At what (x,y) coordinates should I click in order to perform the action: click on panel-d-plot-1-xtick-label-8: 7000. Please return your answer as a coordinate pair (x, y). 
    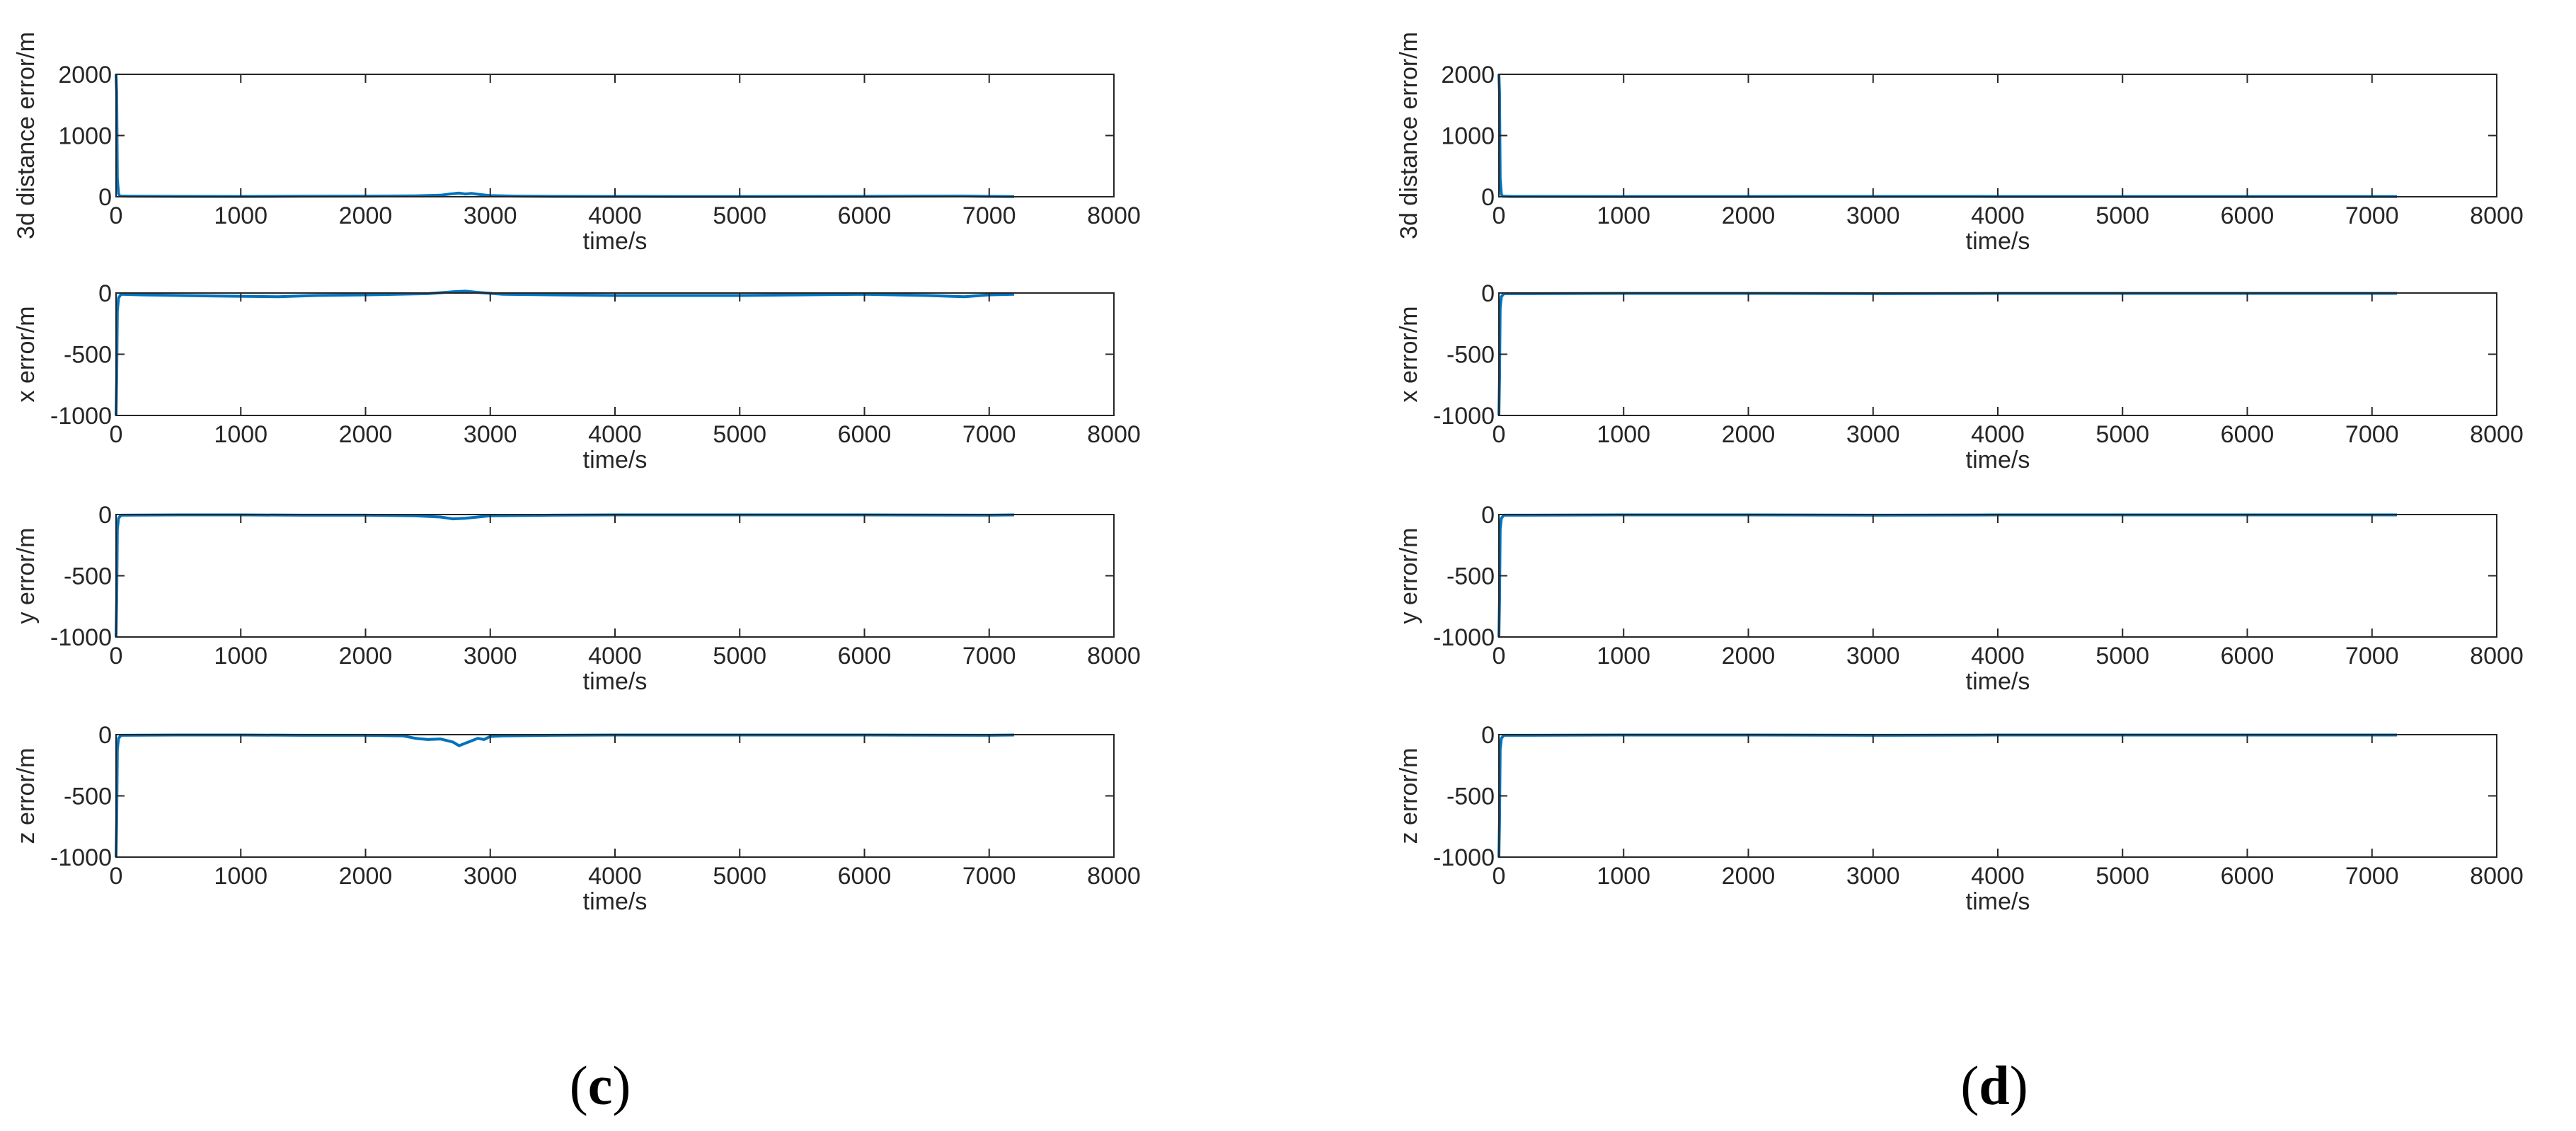
    Looking at the image, I should click on (2372, 215).